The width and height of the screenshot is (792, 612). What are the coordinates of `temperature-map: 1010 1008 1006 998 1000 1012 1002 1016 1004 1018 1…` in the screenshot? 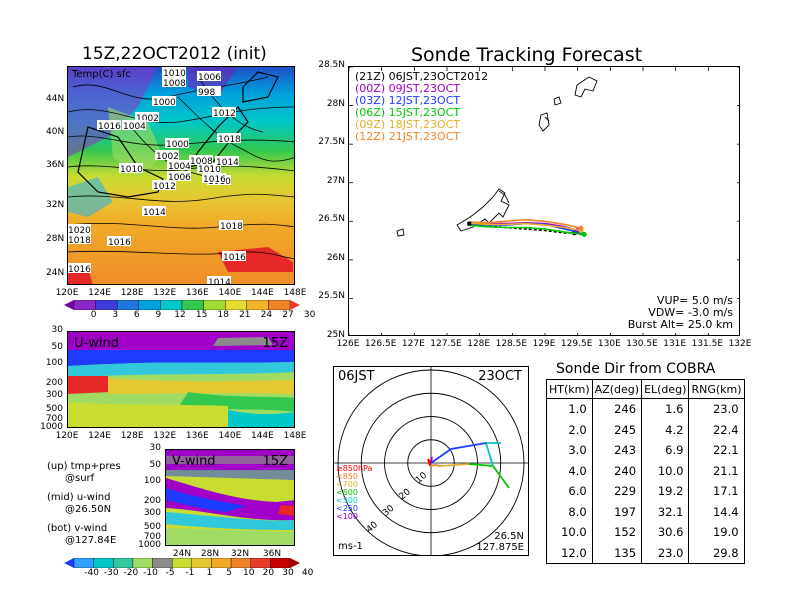 It's located at (181, 175).